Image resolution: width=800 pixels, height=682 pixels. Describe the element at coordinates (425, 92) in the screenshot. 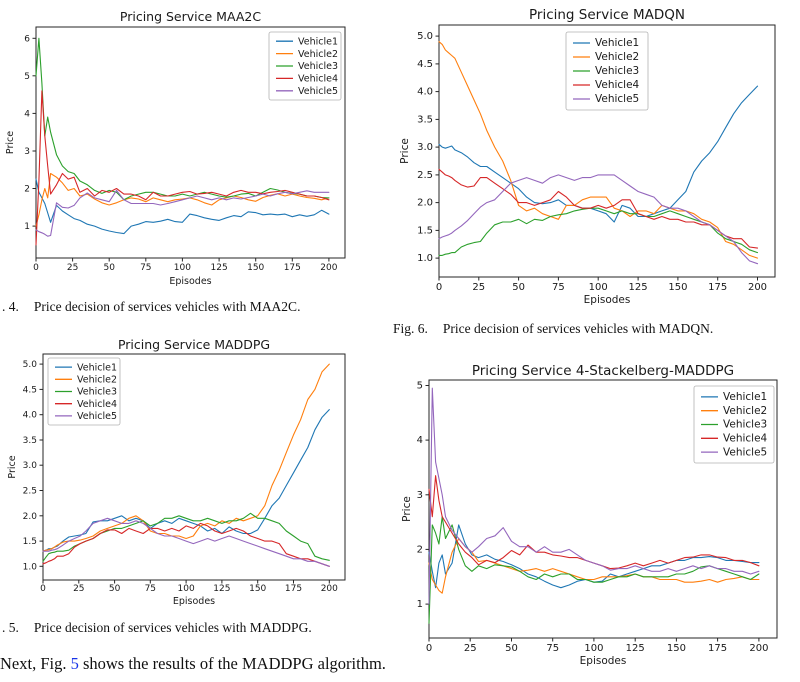

I see `y-tick-label: 4.0` at that location.